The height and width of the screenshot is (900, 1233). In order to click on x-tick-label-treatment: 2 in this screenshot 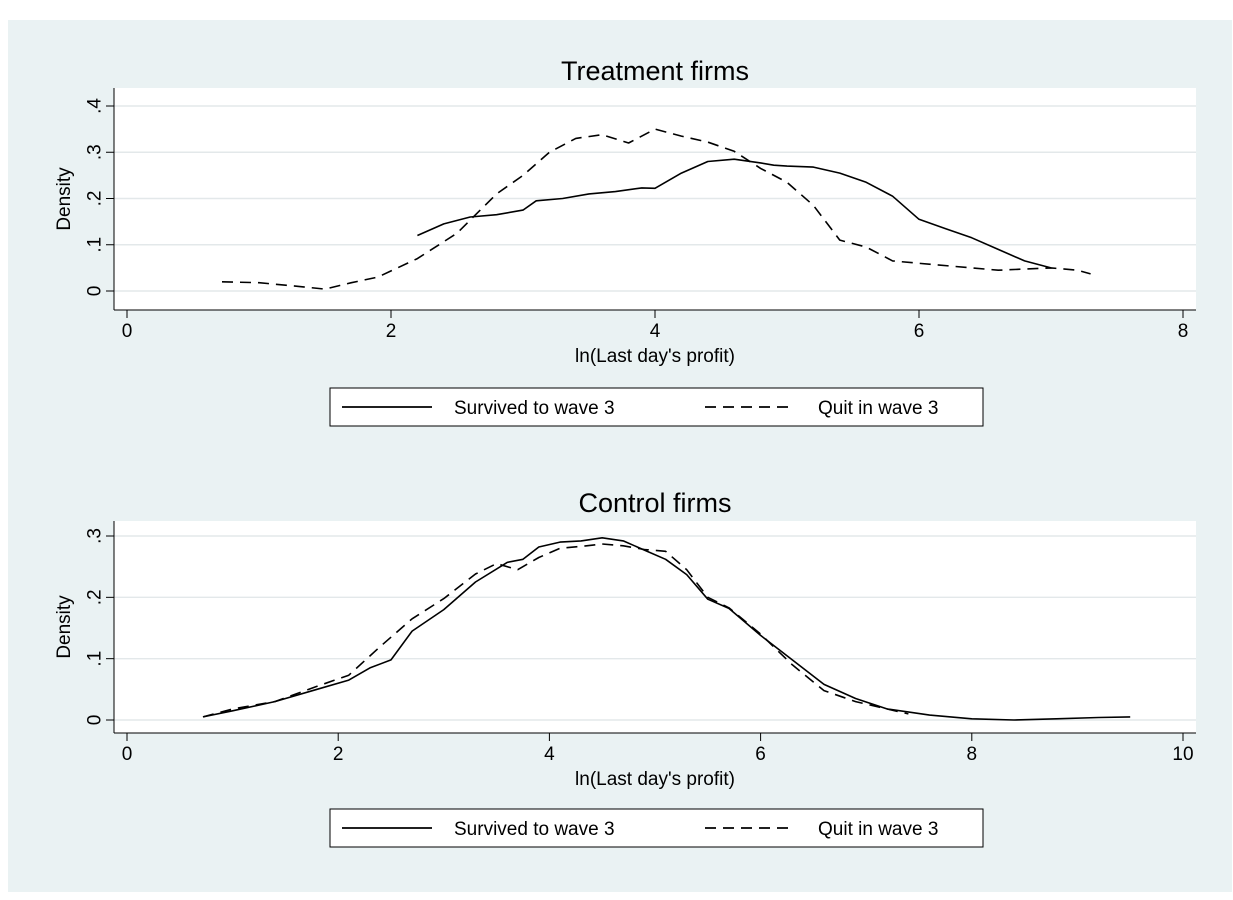, I will do `click(391, 331)`.